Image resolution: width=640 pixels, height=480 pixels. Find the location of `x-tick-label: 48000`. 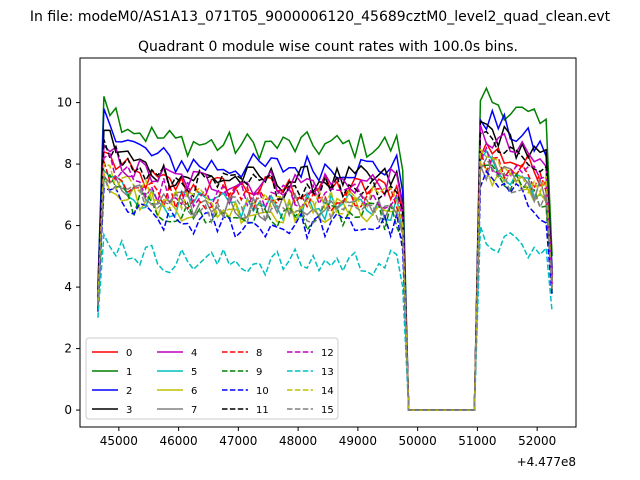

x-tick-label: 48000 is located at coordinates (298, 441).